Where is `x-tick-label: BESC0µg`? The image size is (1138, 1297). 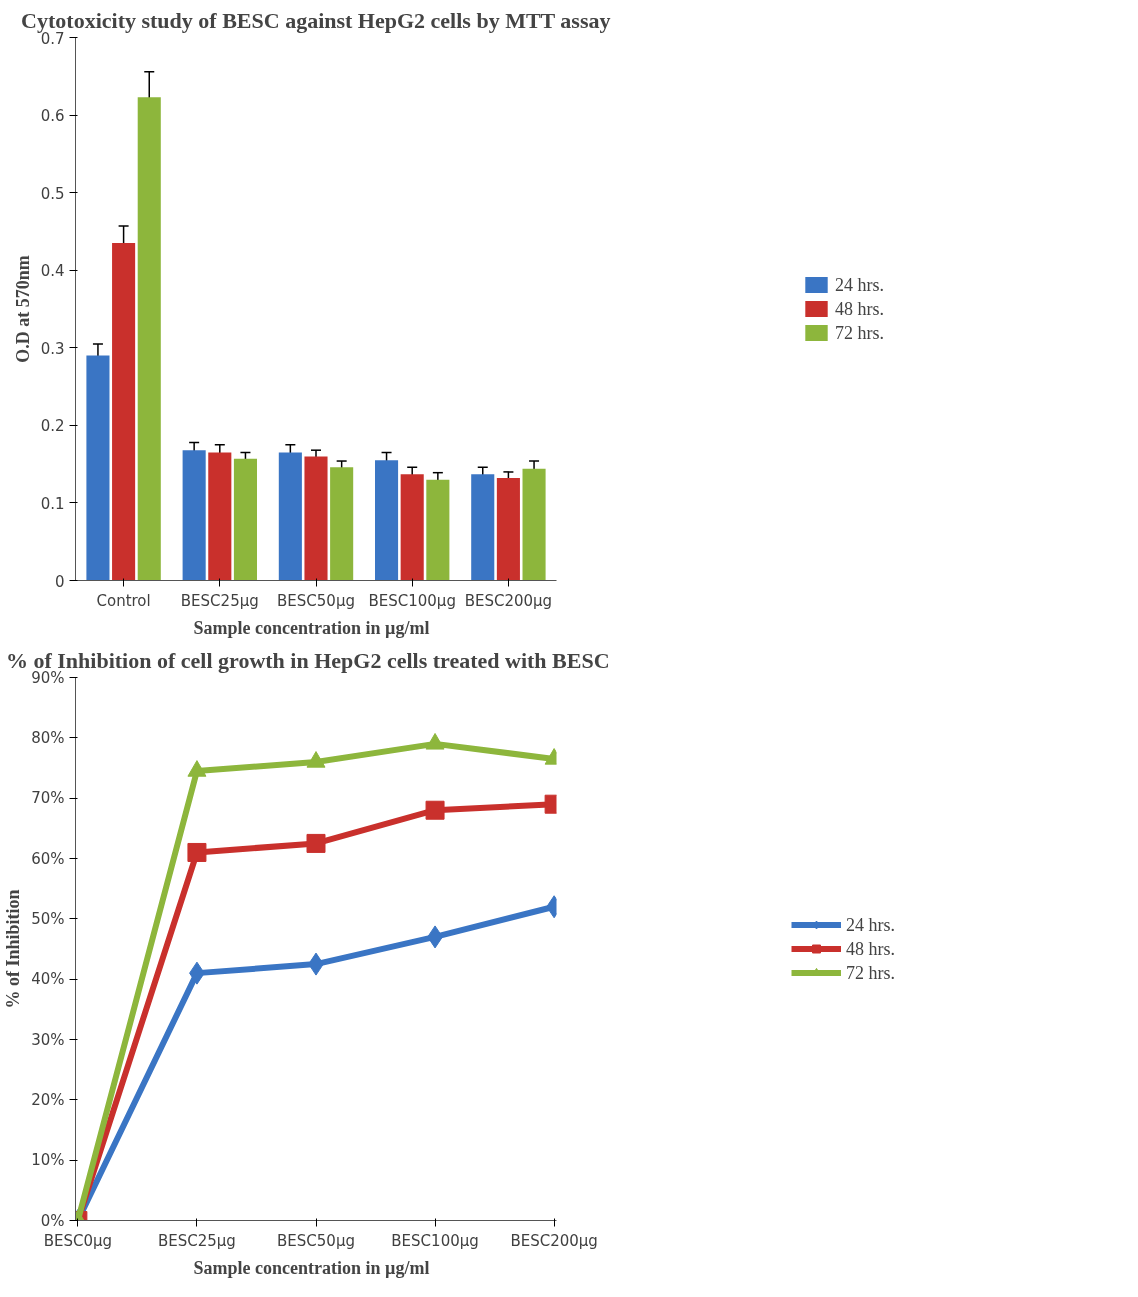 x-tick-label: BESC0µg is located at coordinates (78, 1240).